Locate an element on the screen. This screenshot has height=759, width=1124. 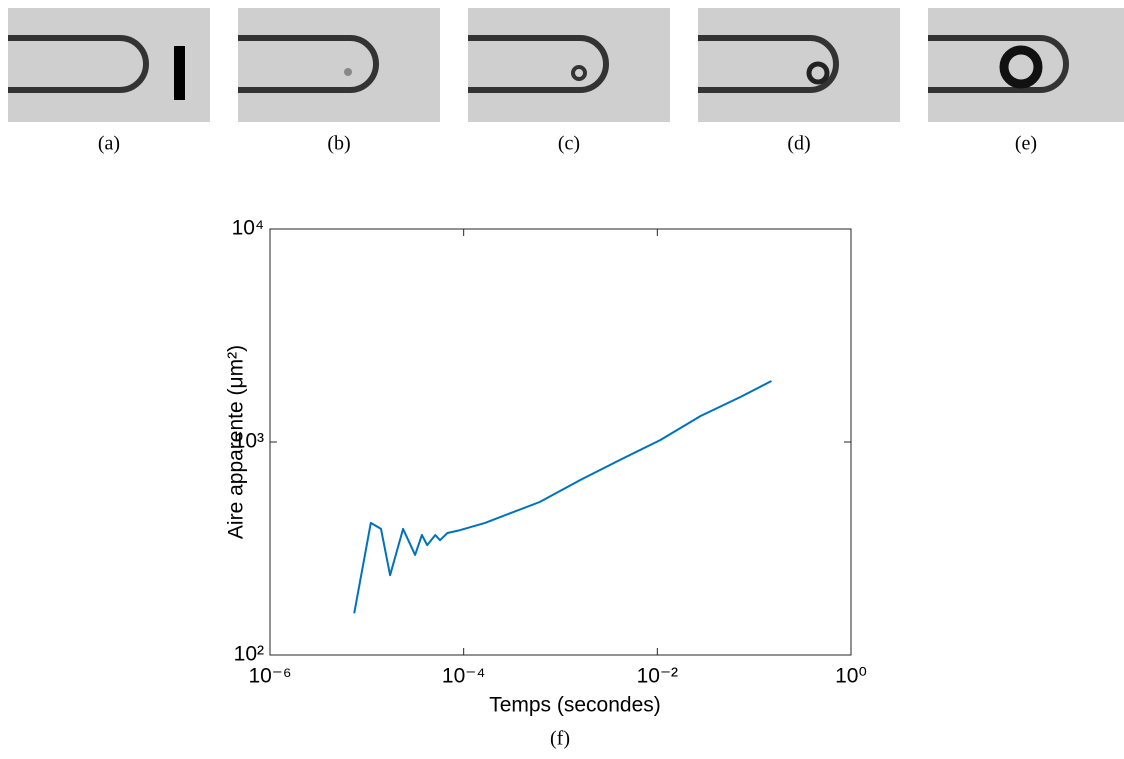
x-tick-label: 10⁻⁴ is located at coordinates (463, 676).